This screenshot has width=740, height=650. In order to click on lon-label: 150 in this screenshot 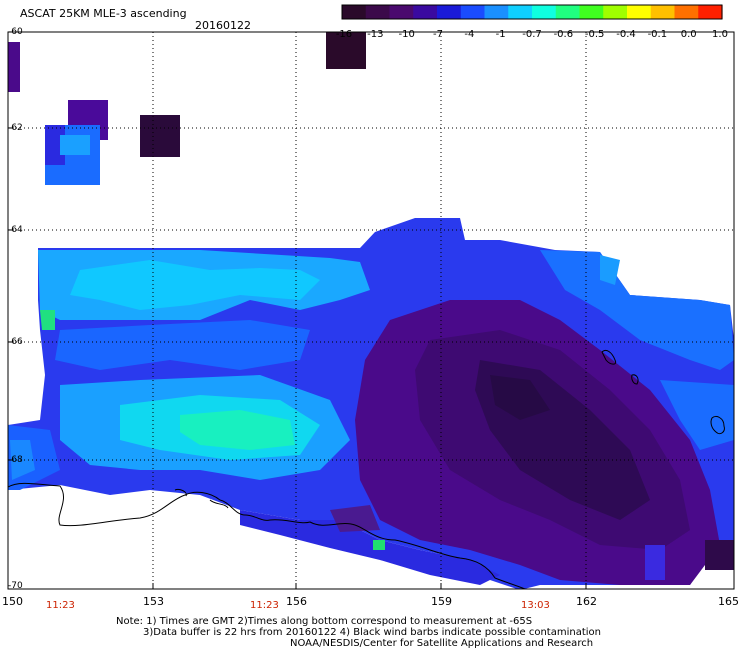, I will do `click(12, 601)`.